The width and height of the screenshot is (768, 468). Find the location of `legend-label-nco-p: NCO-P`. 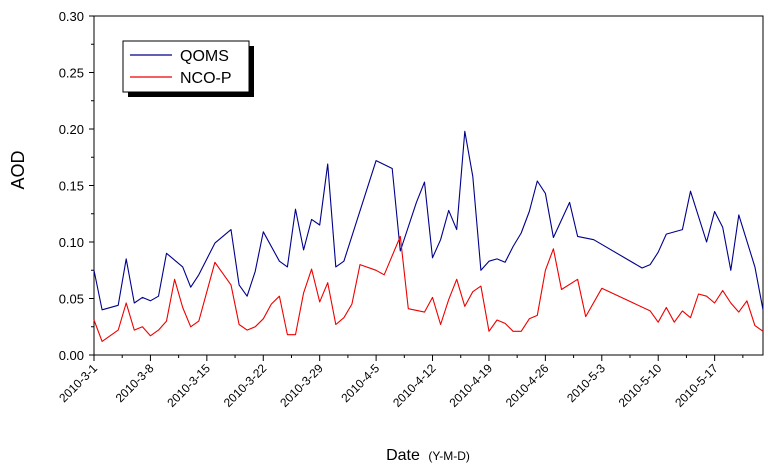

legend-label-nco-p: NCO-P is located at coordinates (206, 78).